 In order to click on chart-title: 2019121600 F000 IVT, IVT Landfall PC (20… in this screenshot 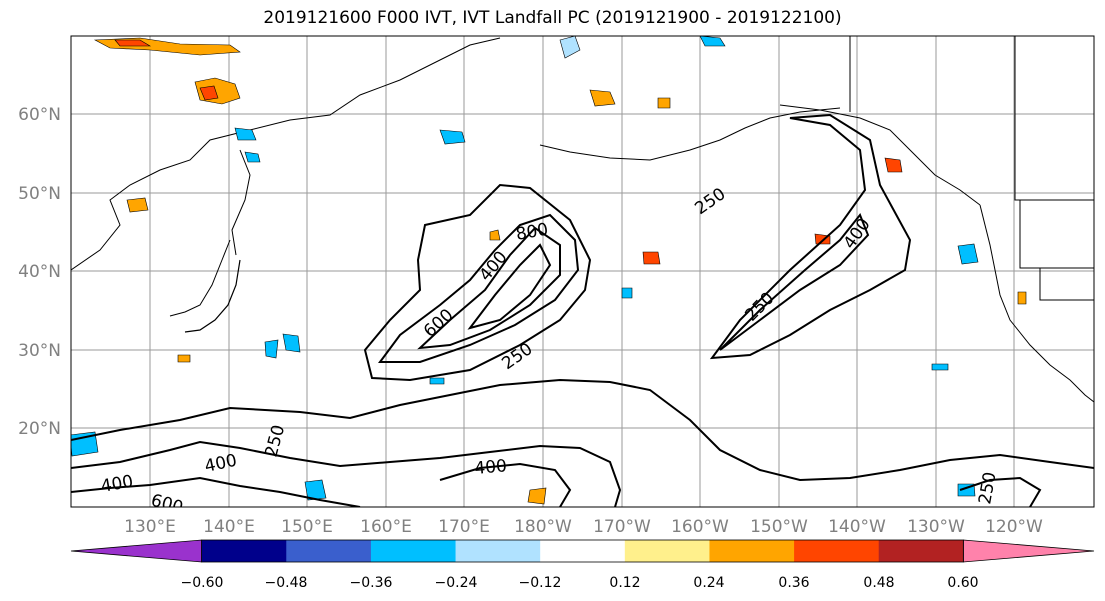, I will do `click(552, 18)`.